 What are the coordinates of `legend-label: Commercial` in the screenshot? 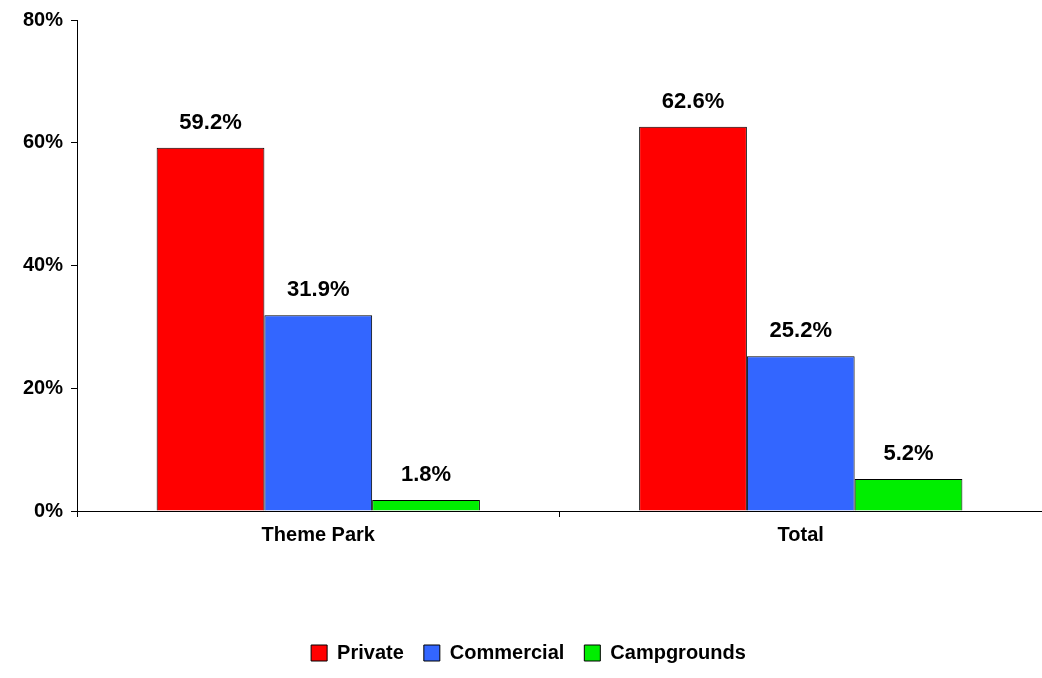 It's located at (507, 651).